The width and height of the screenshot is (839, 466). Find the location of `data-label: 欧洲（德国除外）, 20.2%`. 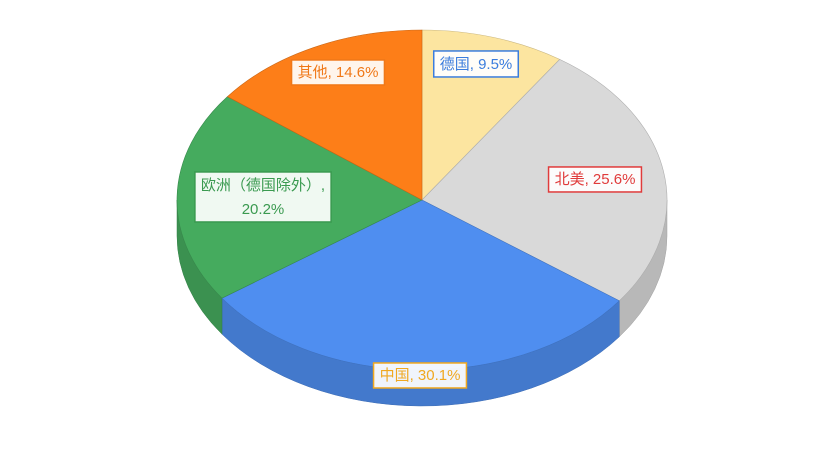

data-label: 欧洲（德国除外）, 20.2% is located at coordinates (263, 197).